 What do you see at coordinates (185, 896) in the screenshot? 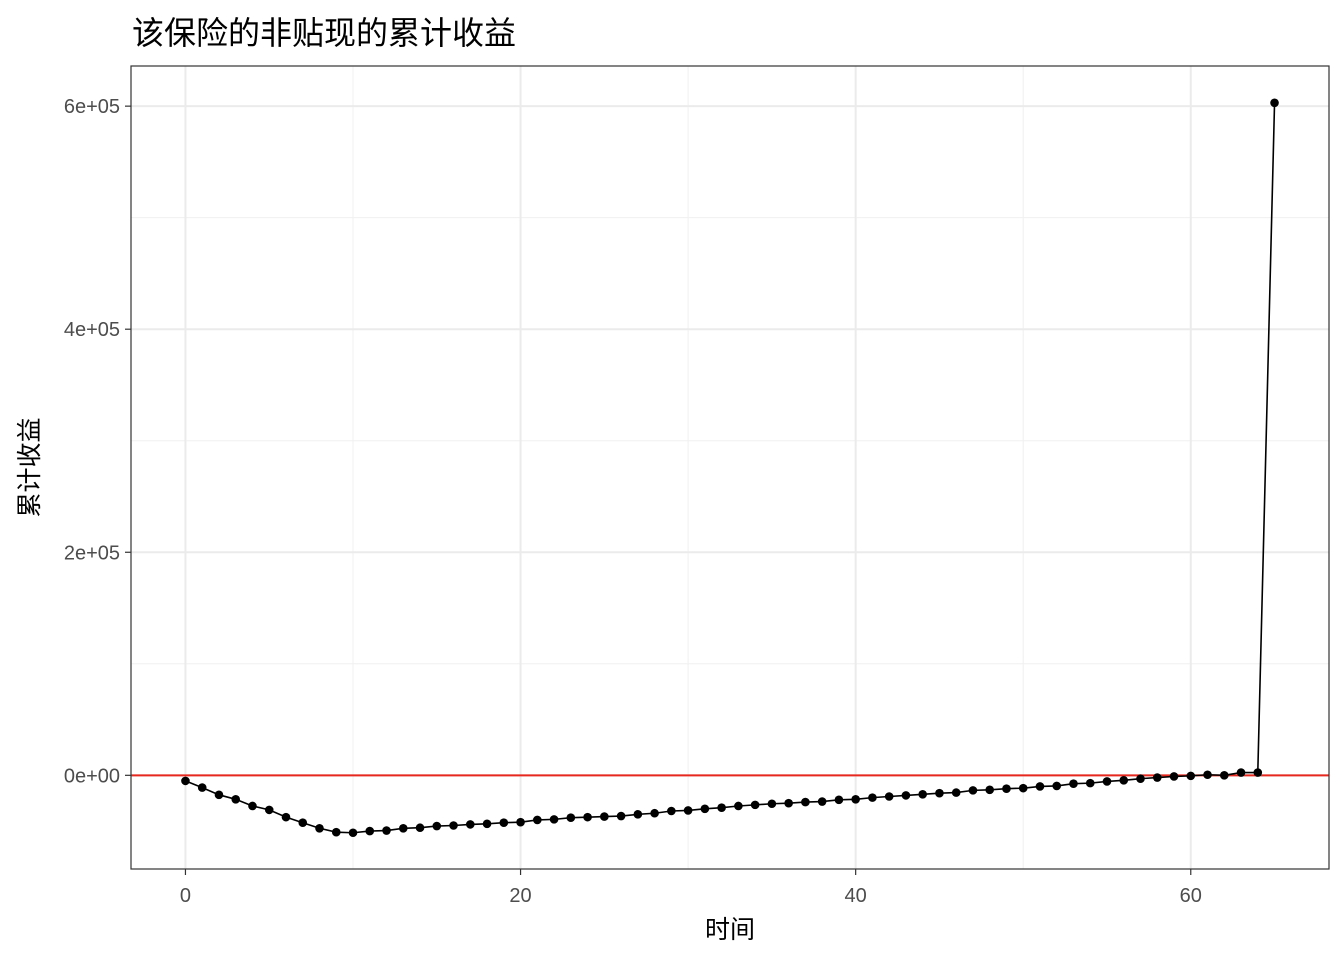
I see `x-tick-label: 0` at bounding box center [185, 896].